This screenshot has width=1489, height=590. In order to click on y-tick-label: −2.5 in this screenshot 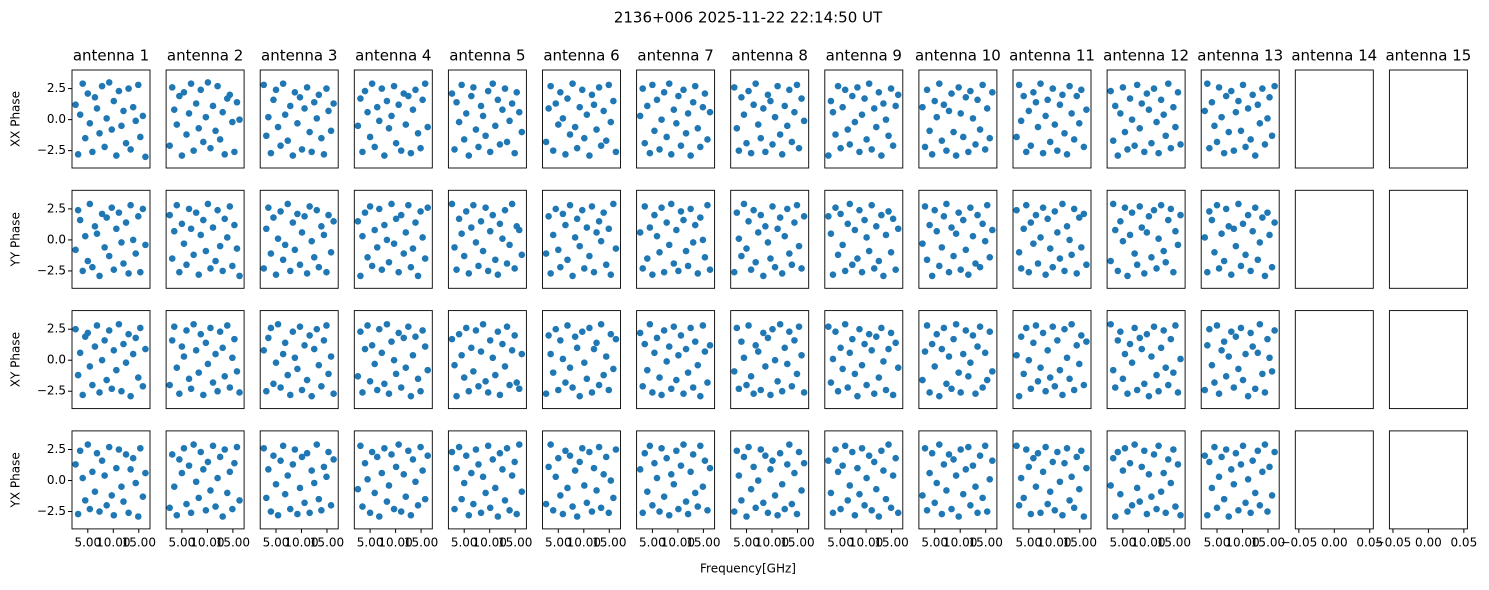, I will do `click(51, 511)`.